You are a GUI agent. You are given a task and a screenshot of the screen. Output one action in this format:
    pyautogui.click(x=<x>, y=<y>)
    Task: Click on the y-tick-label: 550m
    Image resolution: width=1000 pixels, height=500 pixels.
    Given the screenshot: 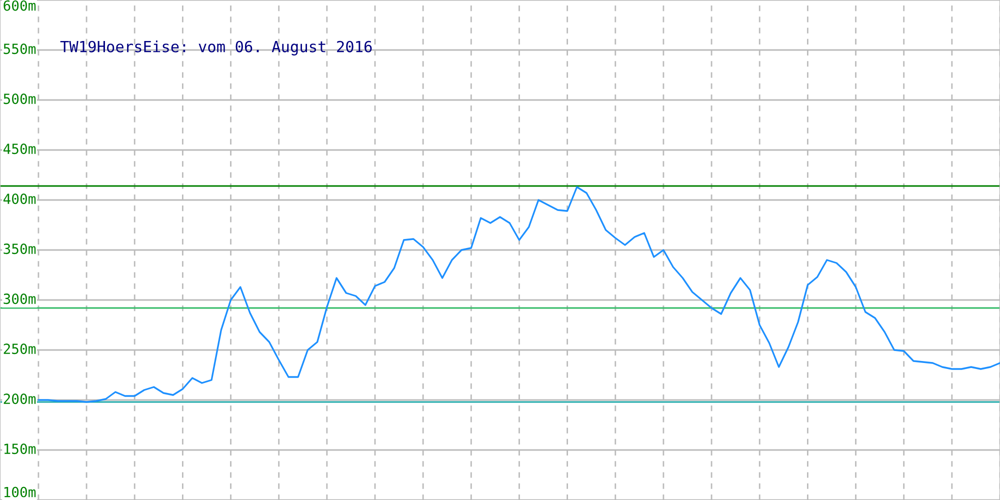 What is the action you would take?
    pyautogui.click(x=20, y=49)
    